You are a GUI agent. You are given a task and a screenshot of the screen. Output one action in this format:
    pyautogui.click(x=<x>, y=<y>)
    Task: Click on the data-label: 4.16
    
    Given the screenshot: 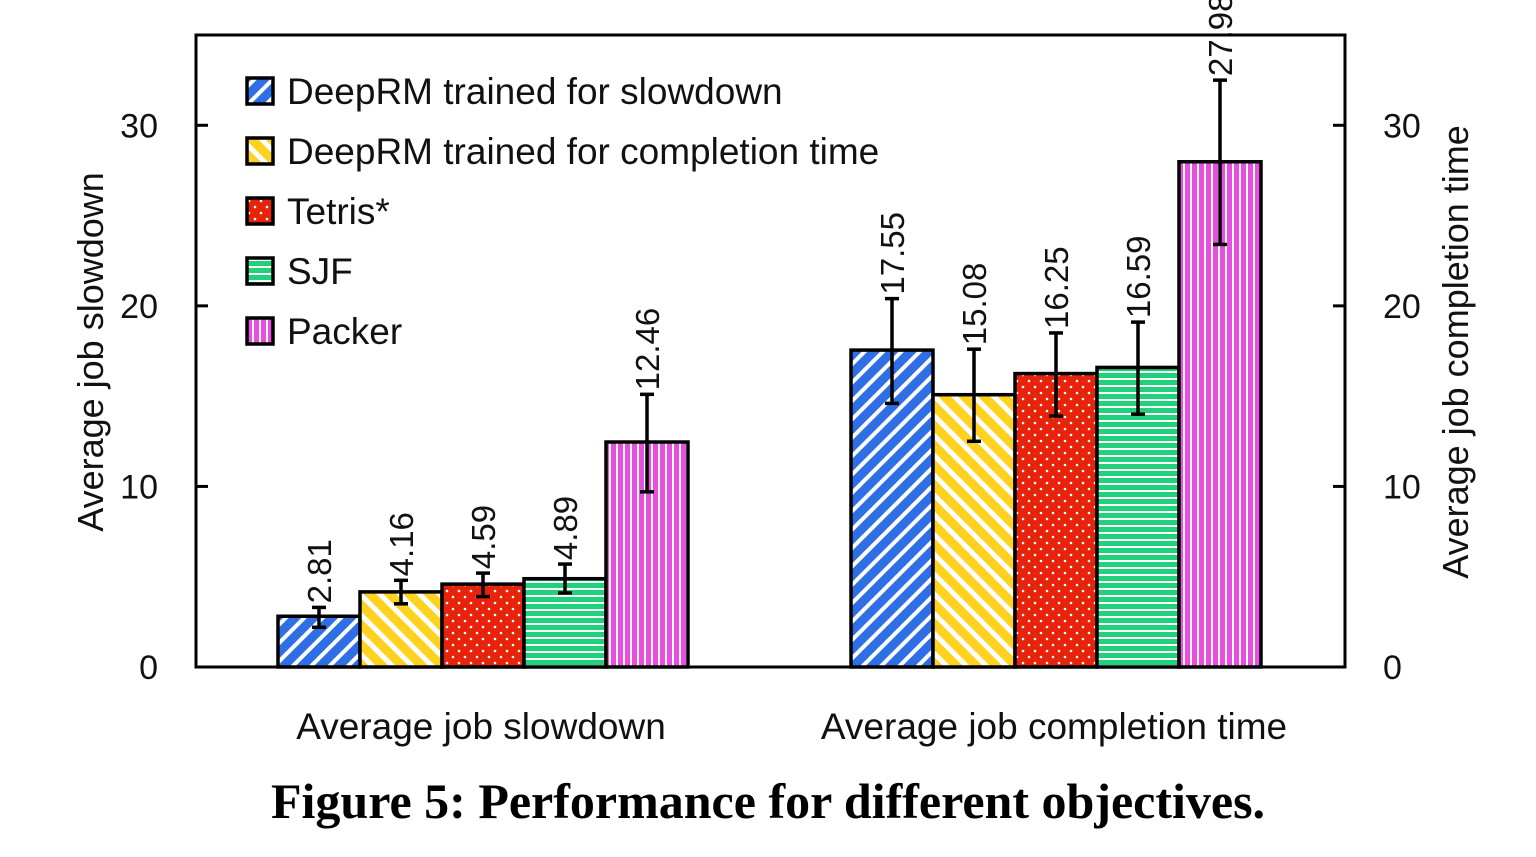 What is the action you would take?
    pyautogui.click(x=401, y=544)
    